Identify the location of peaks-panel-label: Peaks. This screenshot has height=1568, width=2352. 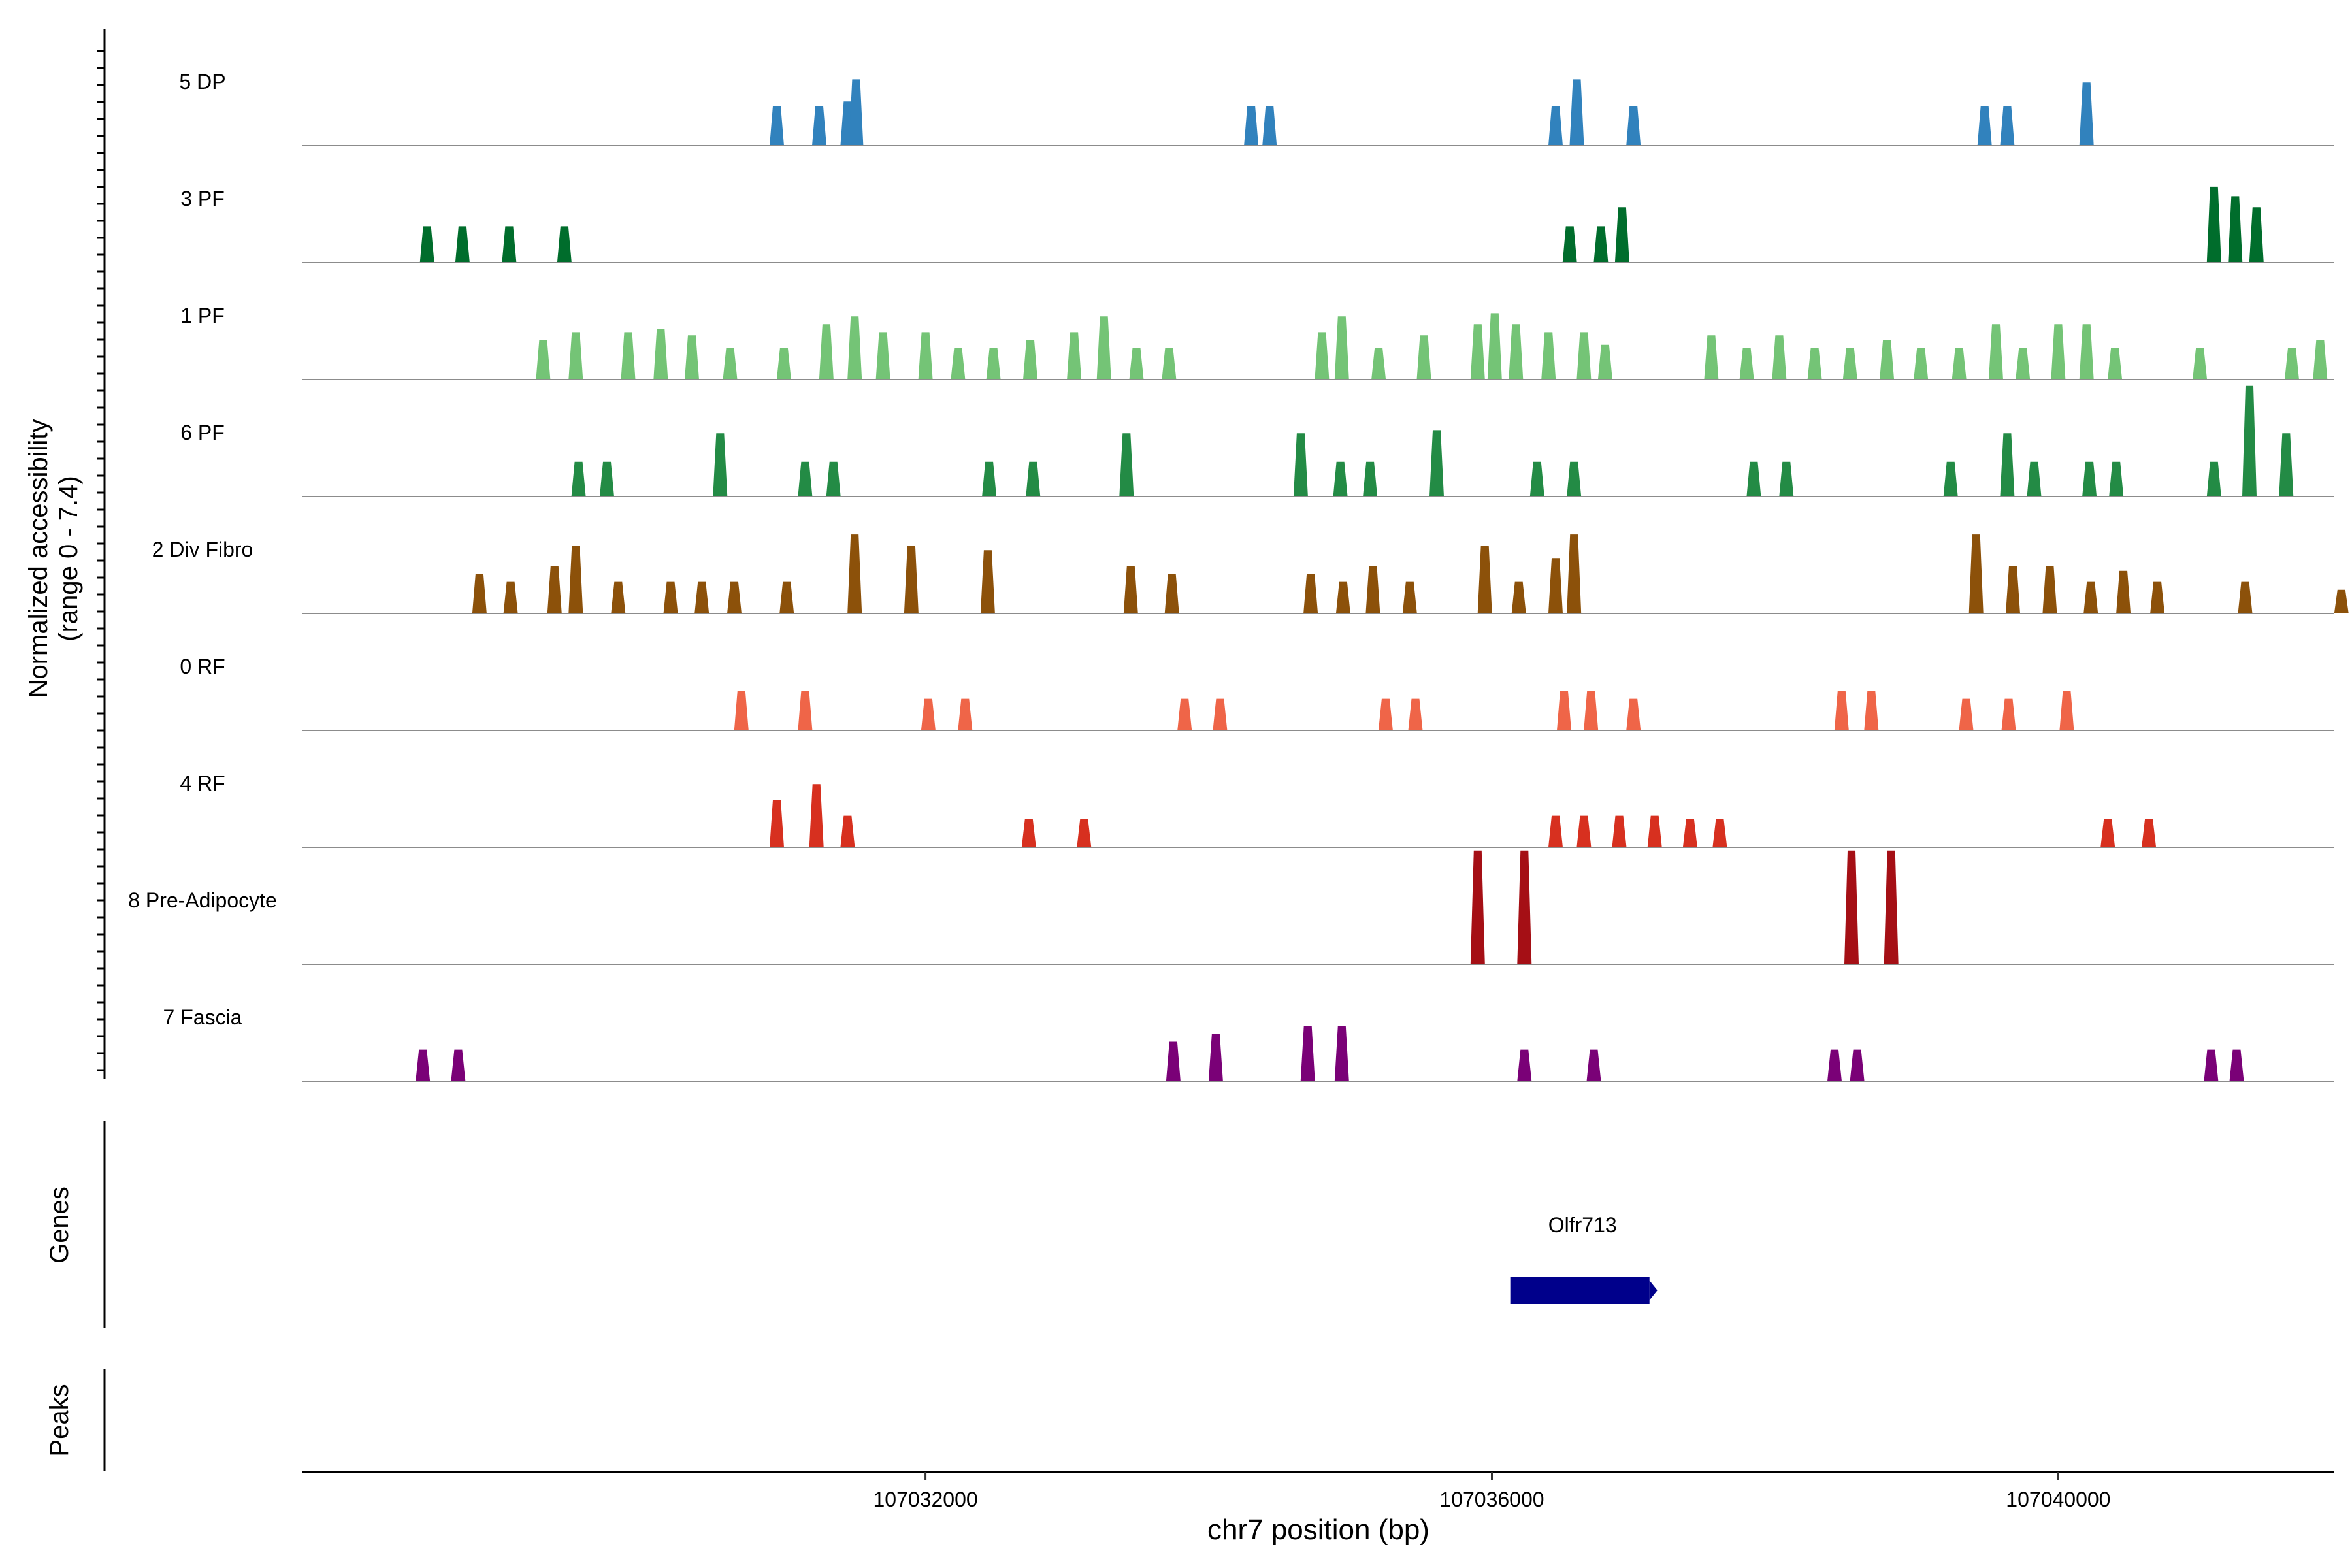
(59, 1420).